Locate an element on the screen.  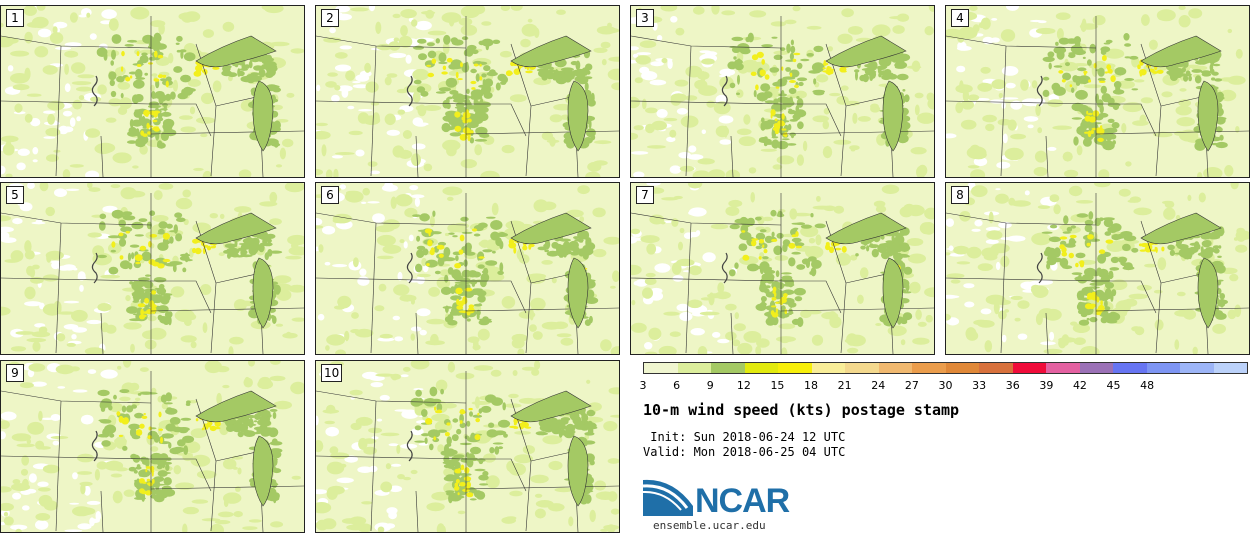
member-number-label: 3 is located at coordinates (645, 18).